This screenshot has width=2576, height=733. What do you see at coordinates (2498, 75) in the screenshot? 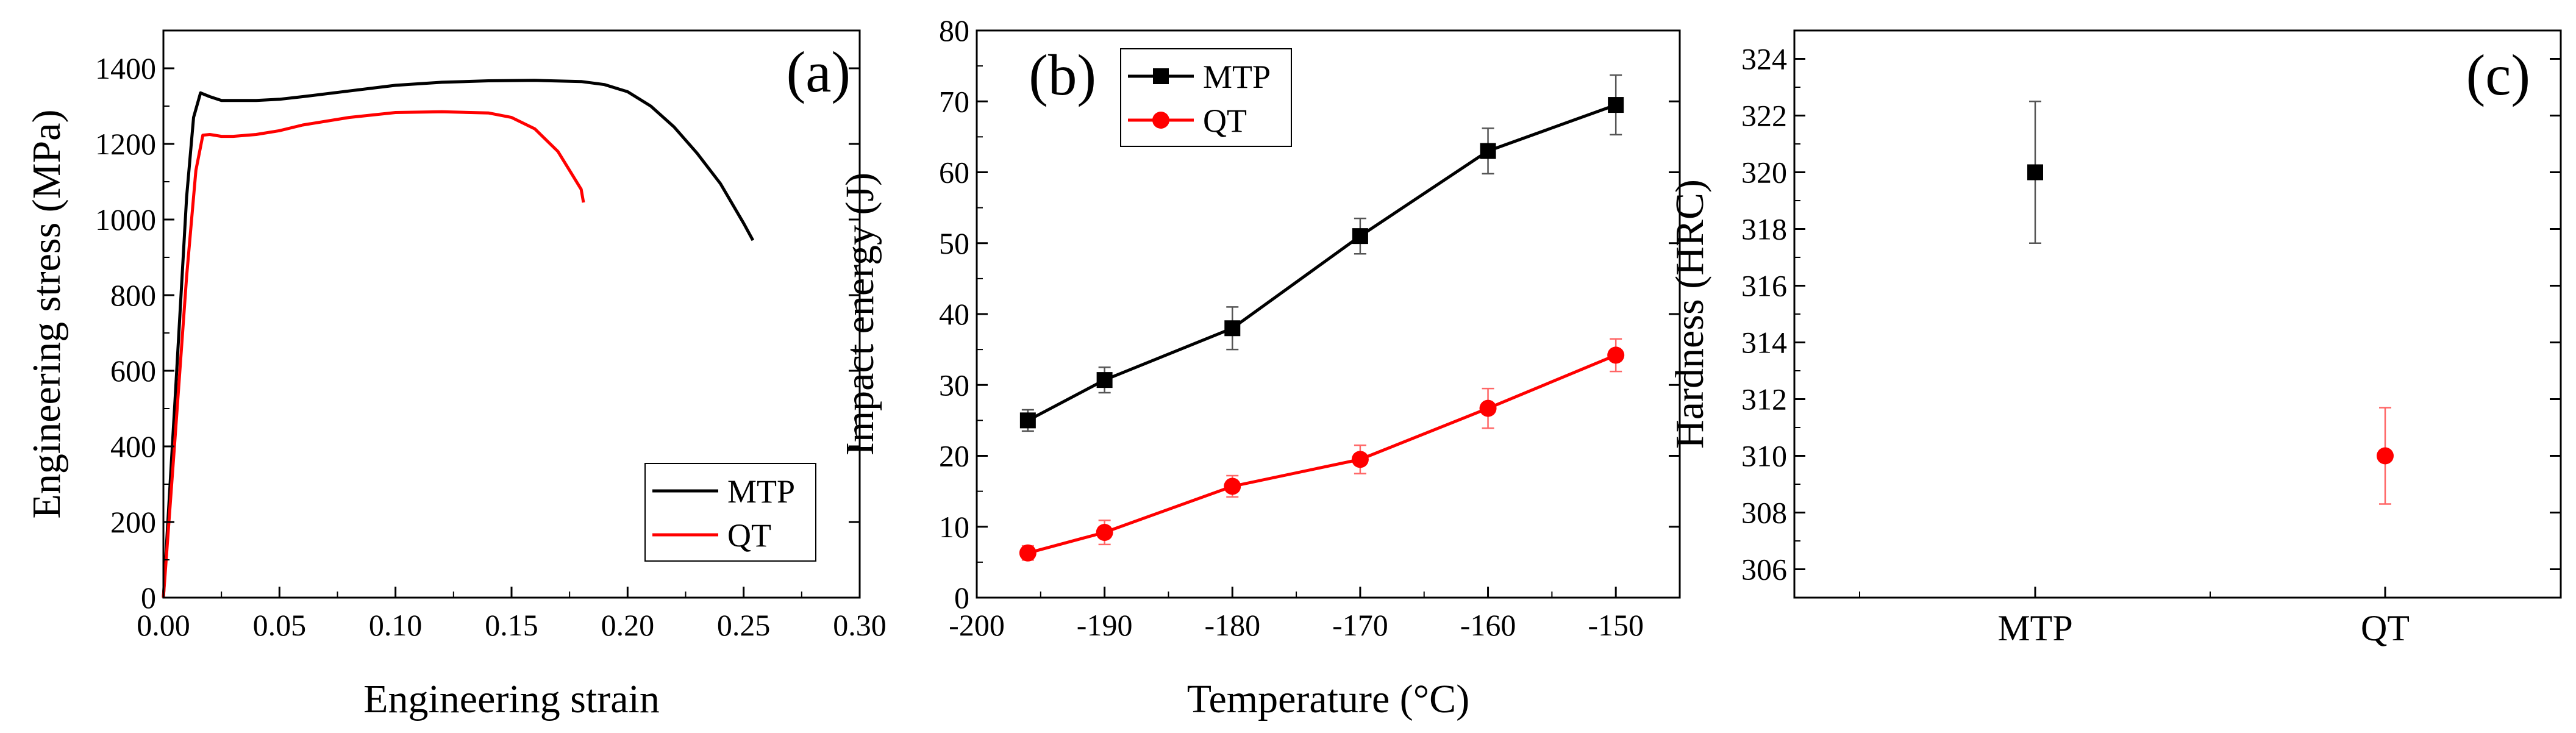
I see `panel-c-label: (c)` at bounding box center [2498, 75].